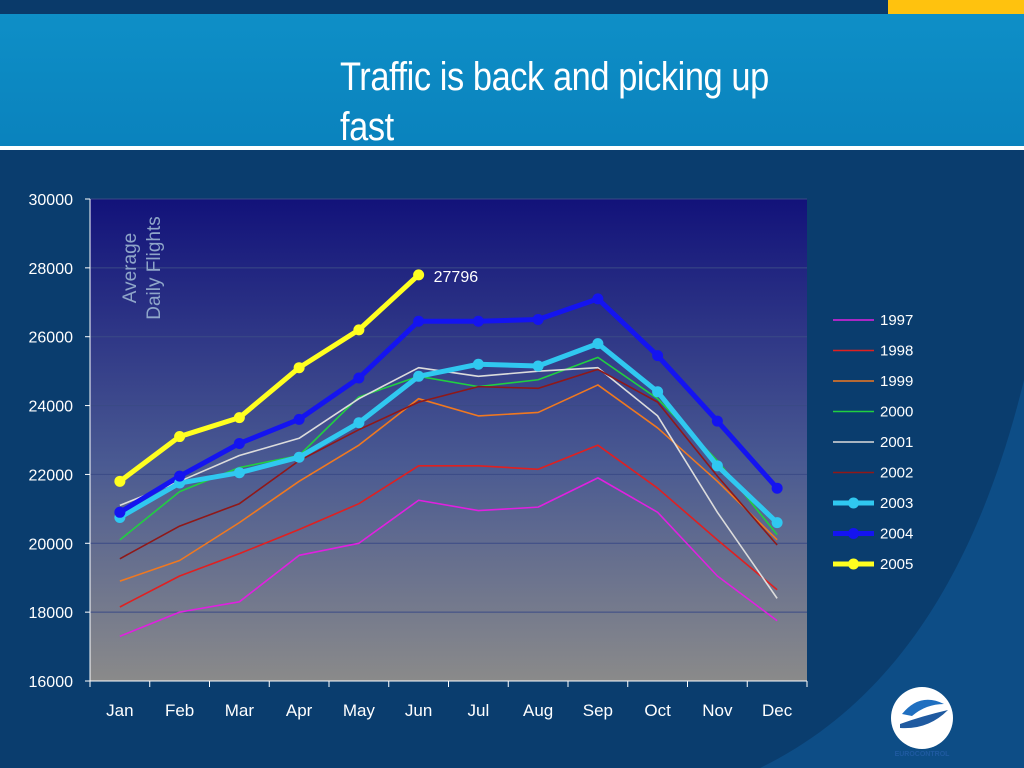 This screenshot has height=768, width=1024. Describe the element at coordinates (873, 442) in the screenshot. I see `legend: 1997 1998 1999 2000 2001 2002 2003 2004 2005` at that location.